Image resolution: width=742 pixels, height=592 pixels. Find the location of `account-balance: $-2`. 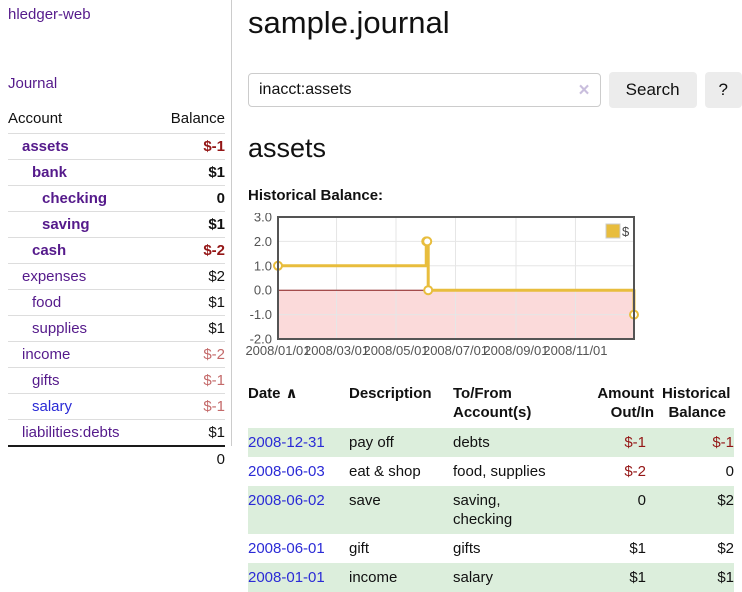

account-balance: $-2 is located at coordinates (214, 250).